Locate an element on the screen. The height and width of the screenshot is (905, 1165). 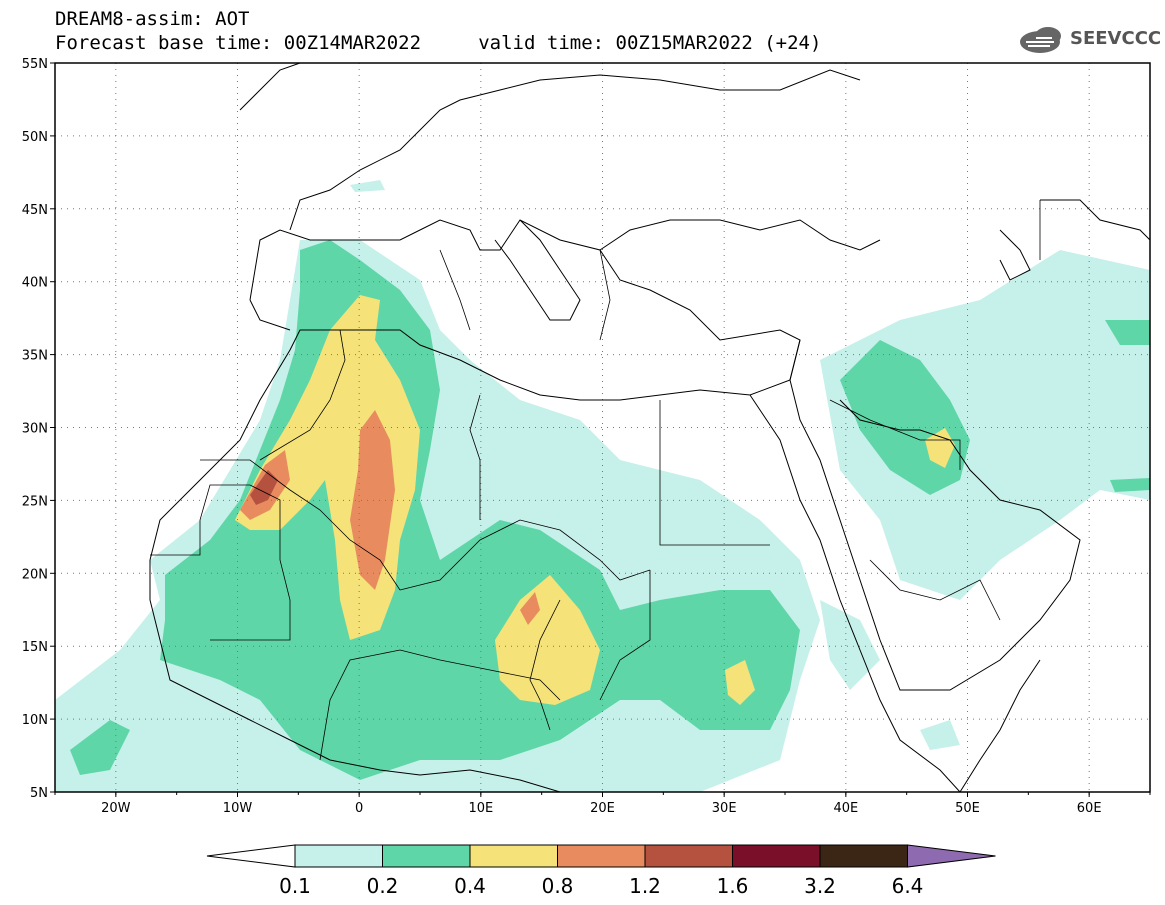
longitude-ticks is located at coordinates (602, 794).